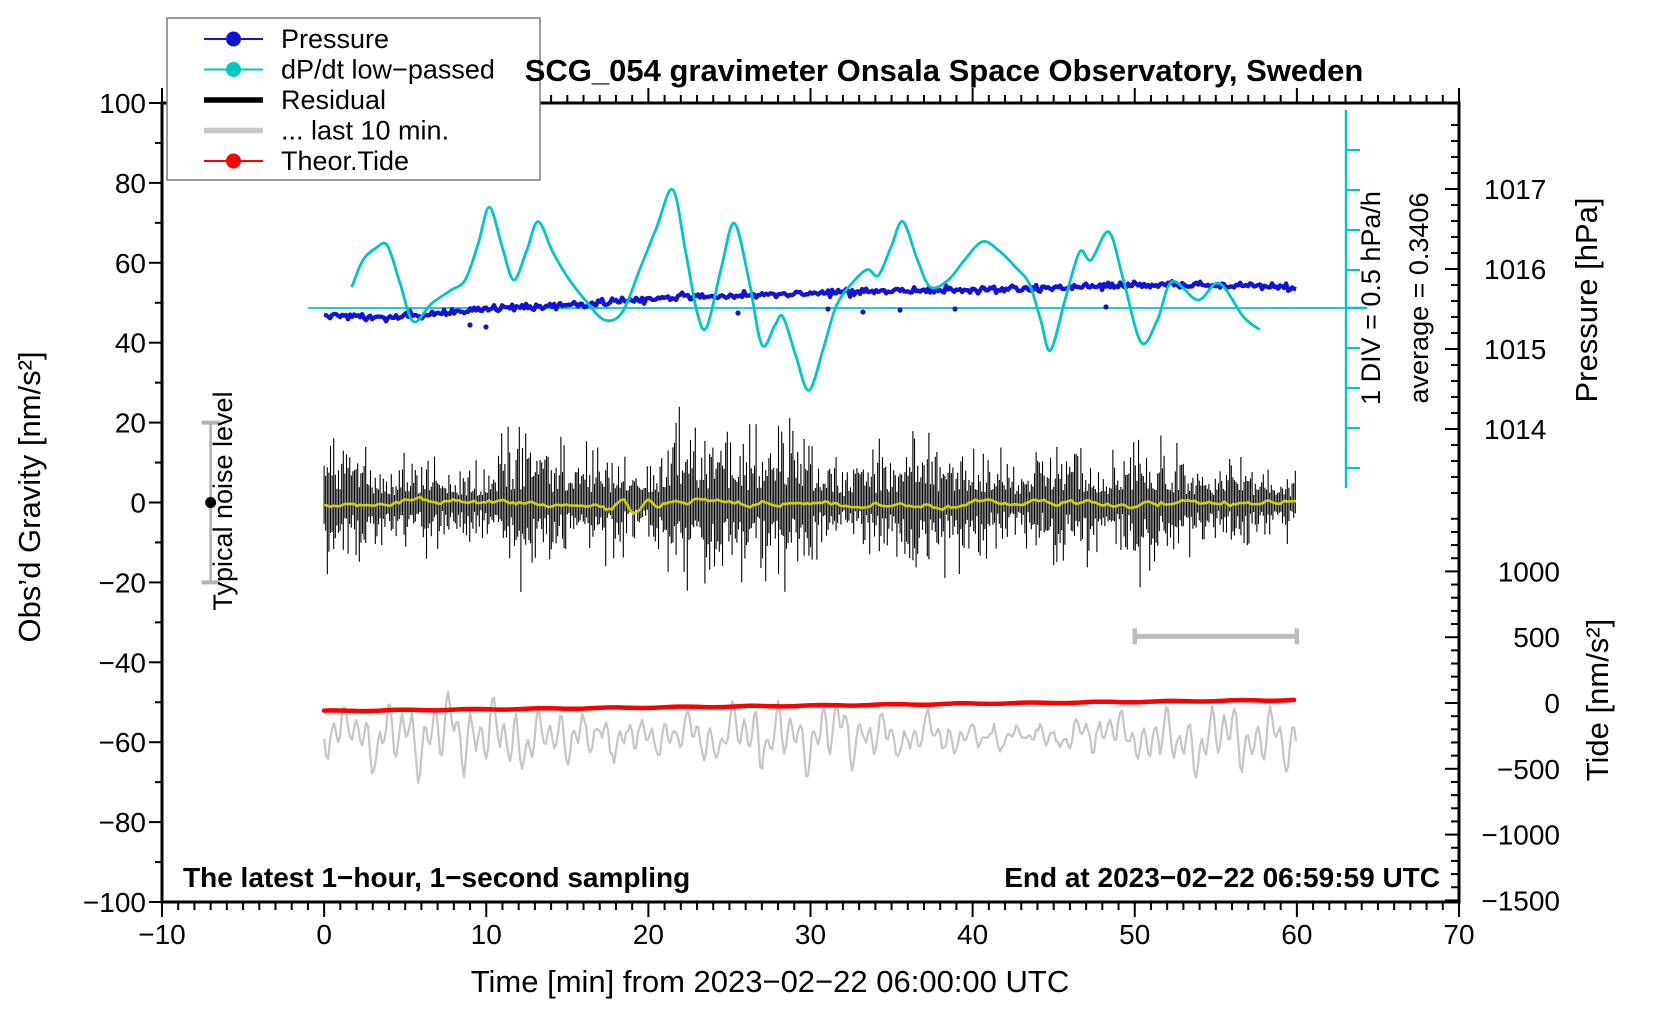  I want to click on end-time-note: End at 2023−02−22 06:59:59 UTC, so click(1222, 877).